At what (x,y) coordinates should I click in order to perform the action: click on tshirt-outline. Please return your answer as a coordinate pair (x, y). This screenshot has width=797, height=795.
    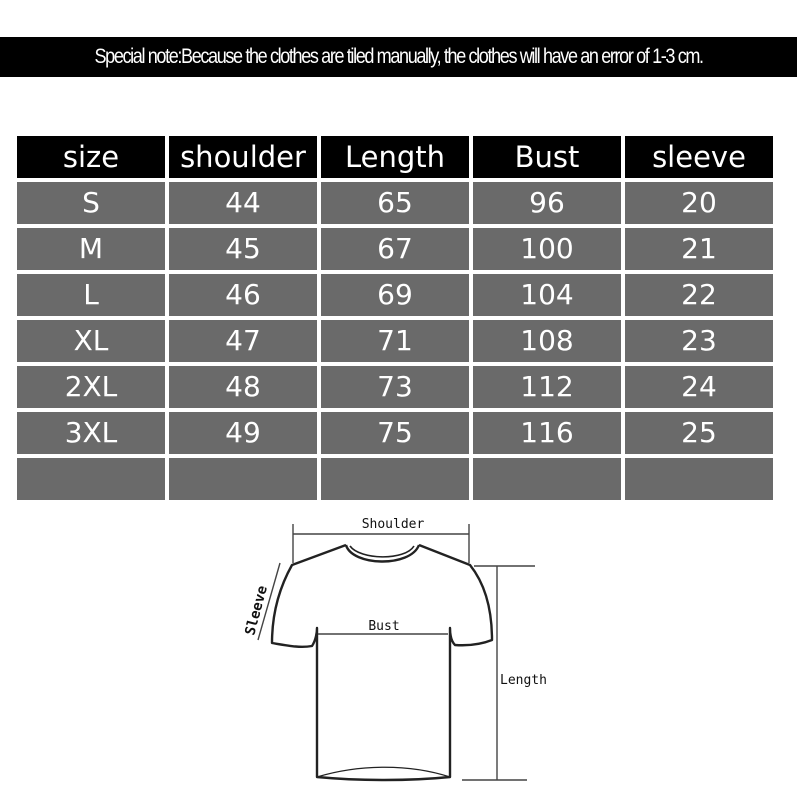
    Looking at the image, I should click on (382, 662).